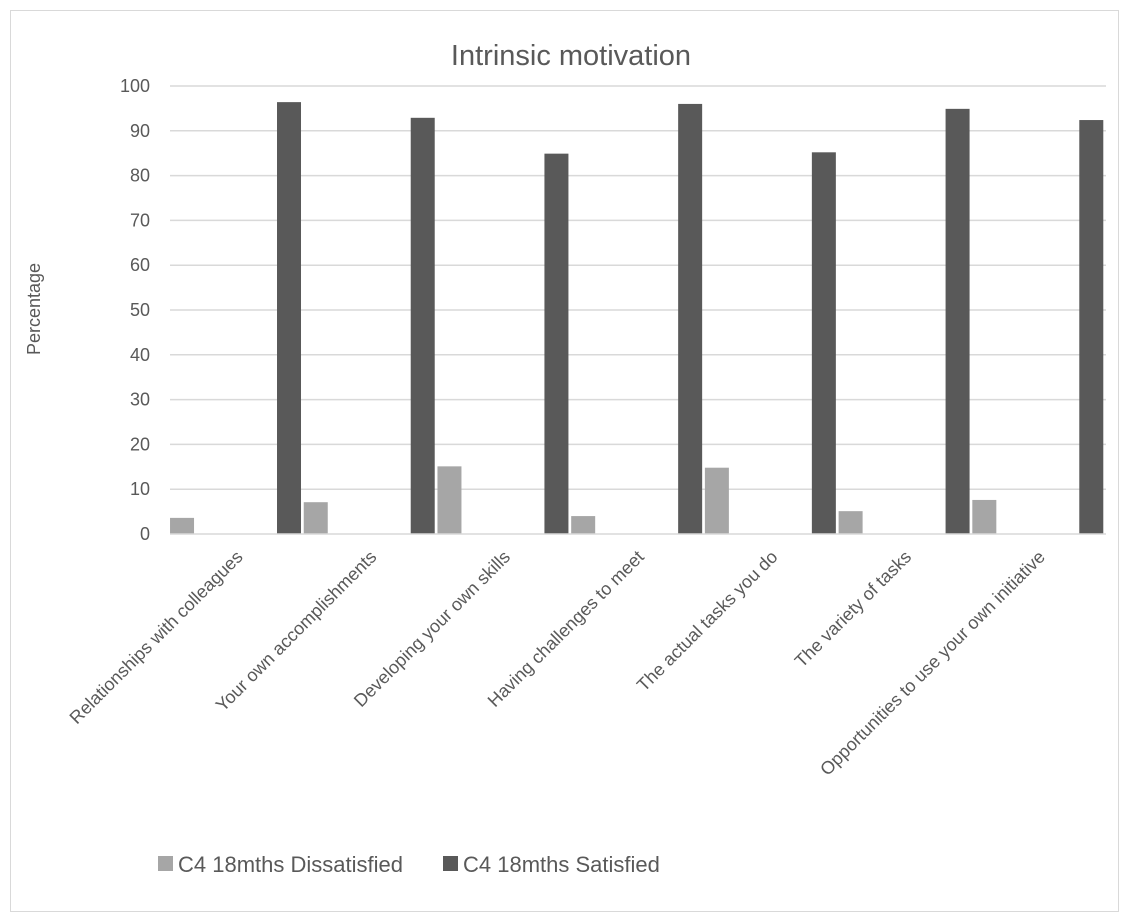  I want to click on y-tick-label: 60, so click(140, 265).